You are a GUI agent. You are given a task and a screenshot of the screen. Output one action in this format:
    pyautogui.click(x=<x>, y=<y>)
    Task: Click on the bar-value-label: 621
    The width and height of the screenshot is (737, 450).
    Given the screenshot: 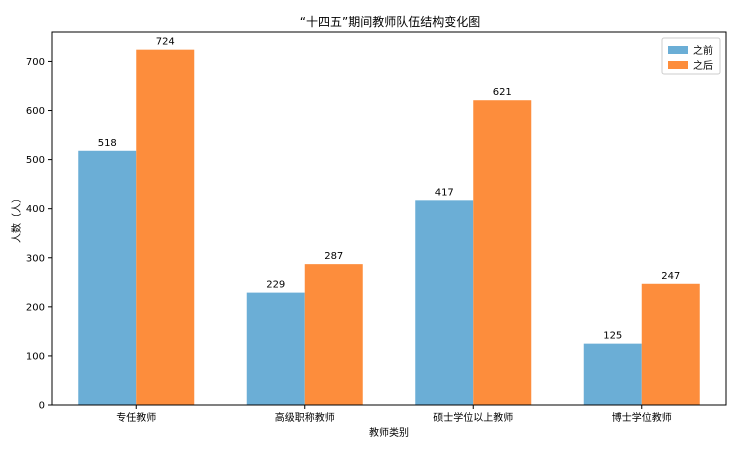 What is the action you would take?
    pyautogui.click(x=502, y=92)
    